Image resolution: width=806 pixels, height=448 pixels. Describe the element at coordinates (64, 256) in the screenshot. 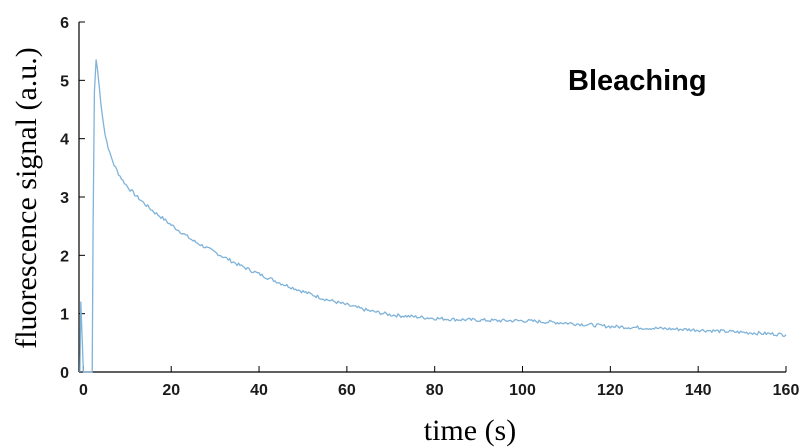

I see `y-tick-label: 2` at that location.